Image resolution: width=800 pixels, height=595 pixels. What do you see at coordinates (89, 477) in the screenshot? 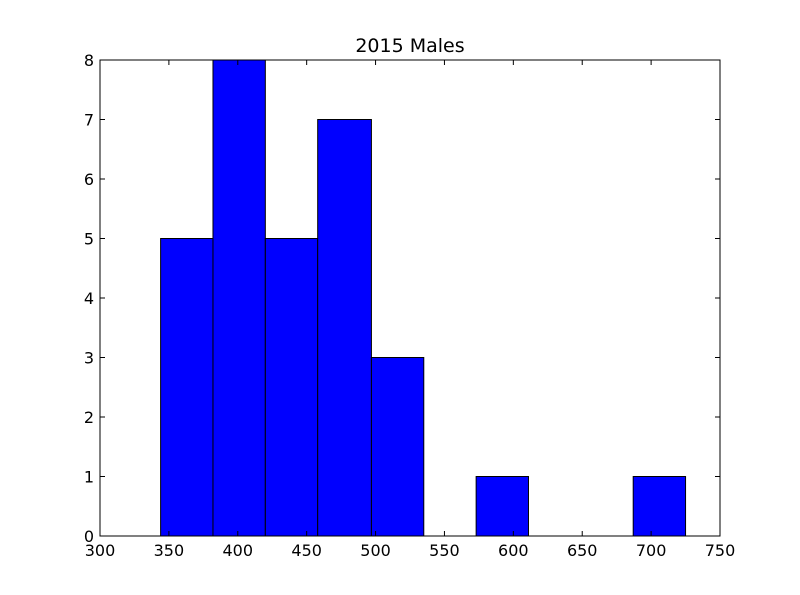
I see `y-tick-label: 1` at bounding box center [89, 477].